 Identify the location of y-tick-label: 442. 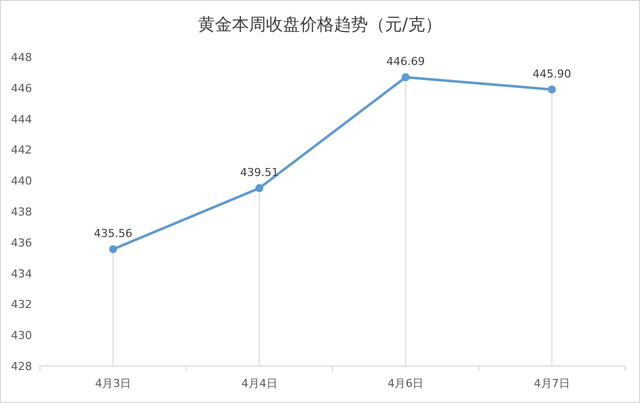
(21, 150).